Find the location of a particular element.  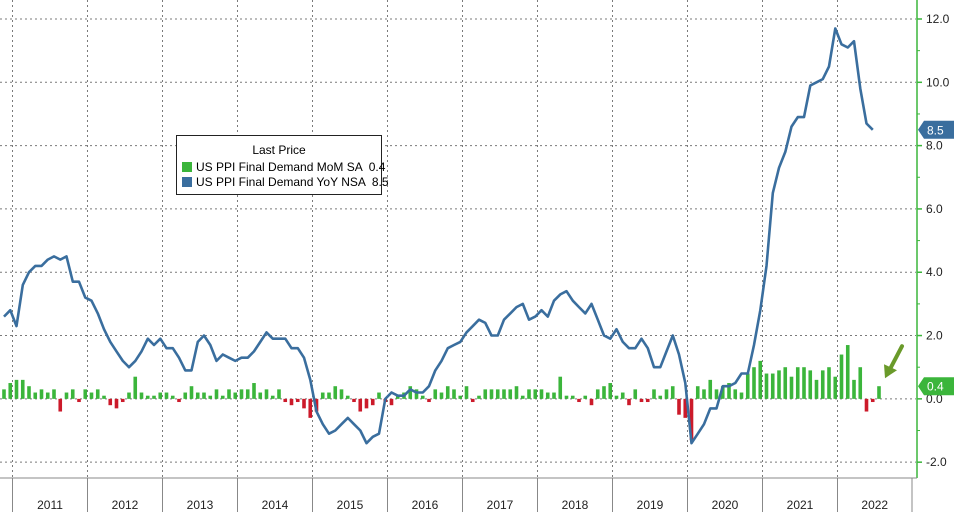

y-tick-label: 10.0 is located at coordinates (938, 82).